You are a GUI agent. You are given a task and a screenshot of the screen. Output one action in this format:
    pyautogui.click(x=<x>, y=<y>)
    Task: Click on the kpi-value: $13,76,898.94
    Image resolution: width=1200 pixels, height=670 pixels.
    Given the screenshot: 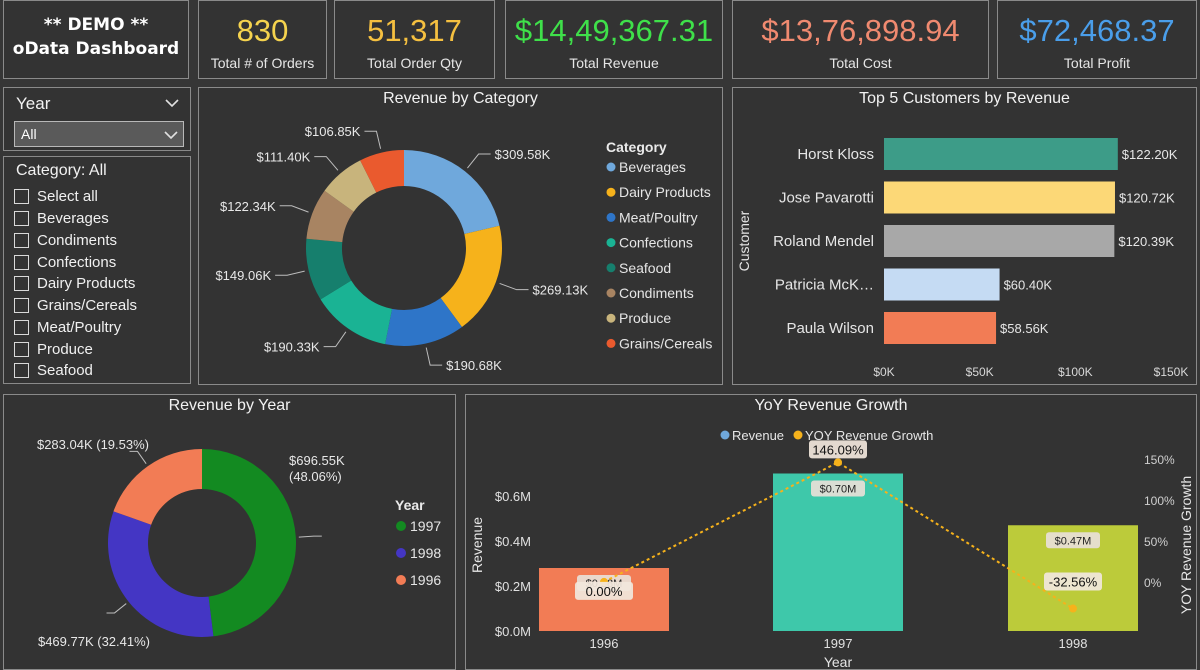 What is the action you would take?
    pyautogui.click(x=860, y=30)
    